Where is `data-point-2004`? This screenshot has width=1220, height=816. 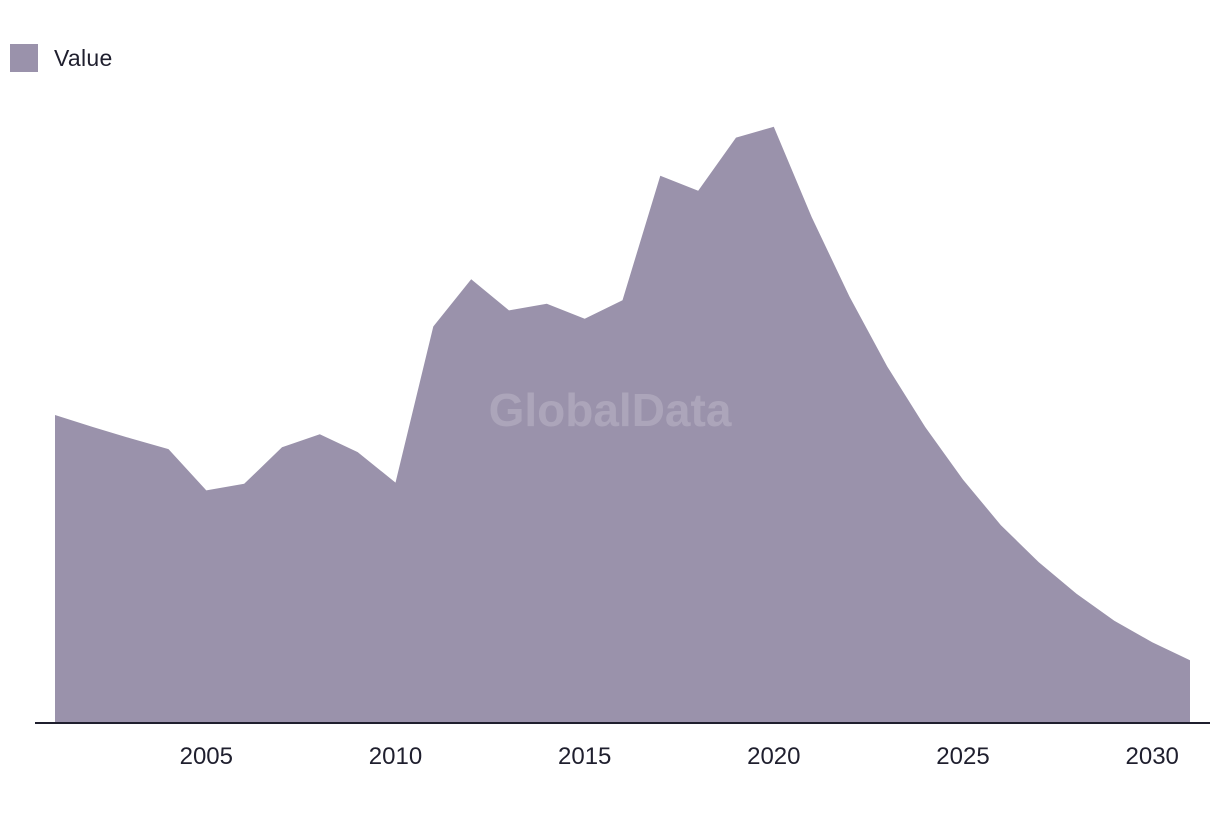 data-point-2004 is located at coordinates (169, 449).